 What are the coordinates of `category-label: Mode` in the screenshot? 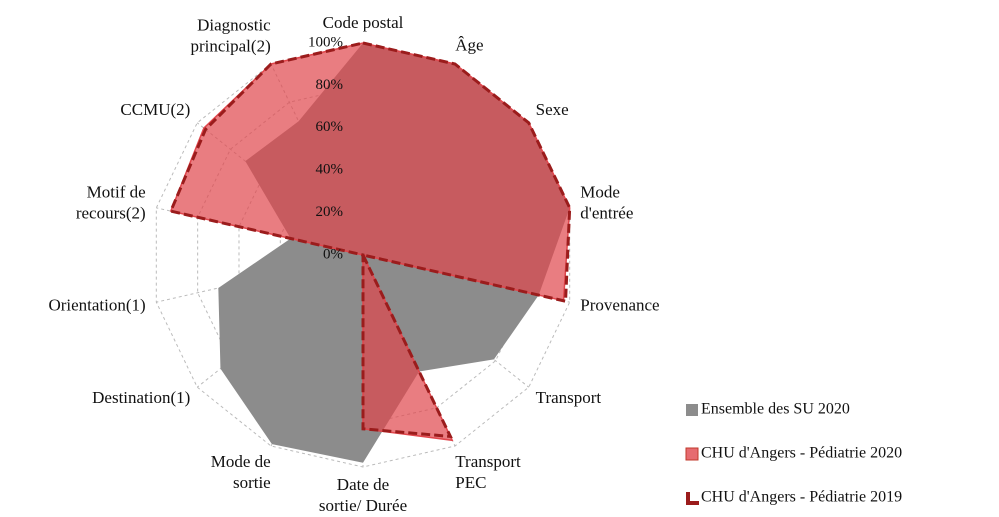 It's located at (600, 191).